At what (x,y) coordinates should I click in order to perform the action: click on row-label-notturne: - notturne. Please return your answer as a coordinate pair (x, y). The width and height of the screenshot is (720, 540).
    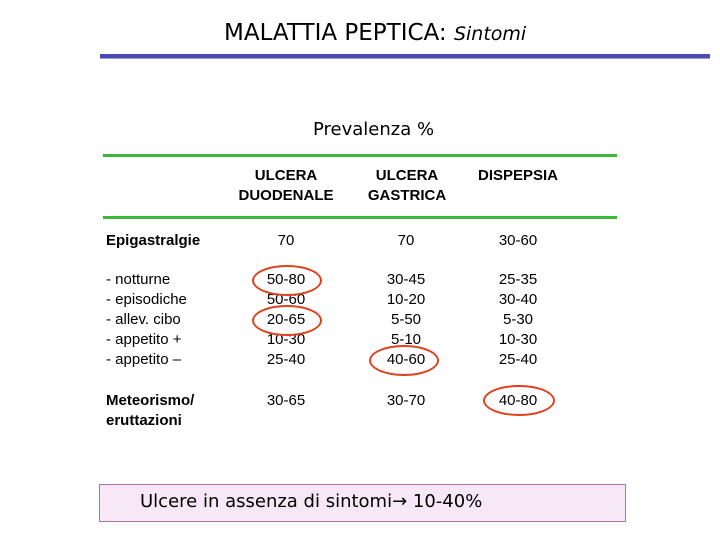
    Looking at the image, I should click on (138, 279).